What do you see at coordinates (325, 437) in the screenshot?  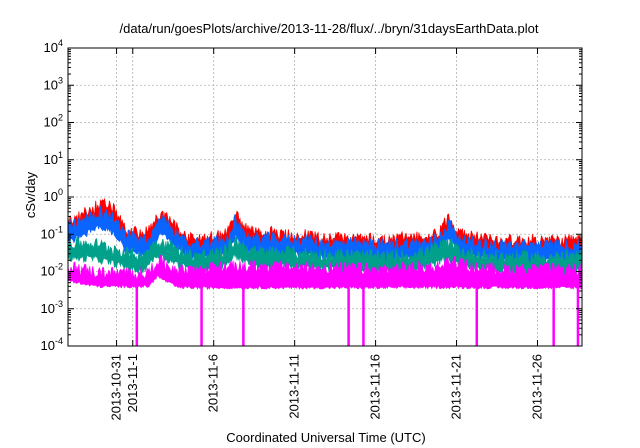 I see `x-axis-label: Coordinated Universal Time (UTC)` at bounding box center [325, 437].